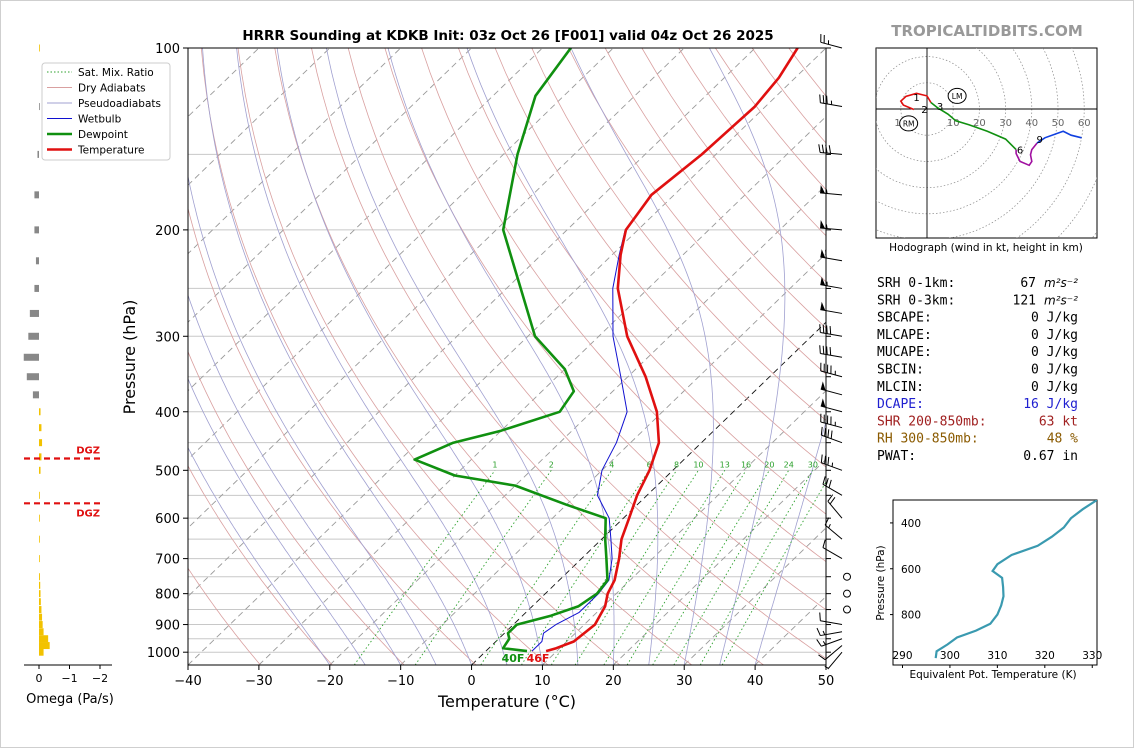 The width and height of the screenshot is (1134, 748). Describe the element at coordinates (167, 626) in the screenshot. I see `y-tick-label: 900` at that location.